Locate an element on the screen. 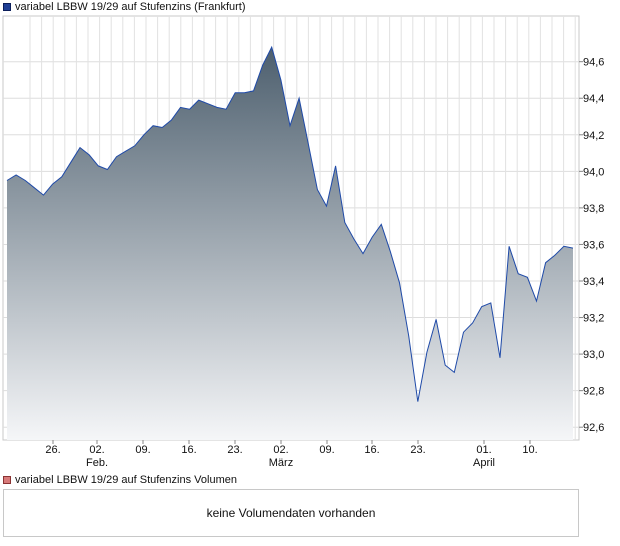 The height and width of the screenshot is (546, 620). y-tick-label: 93,4 is located at coordinates (593, 282).